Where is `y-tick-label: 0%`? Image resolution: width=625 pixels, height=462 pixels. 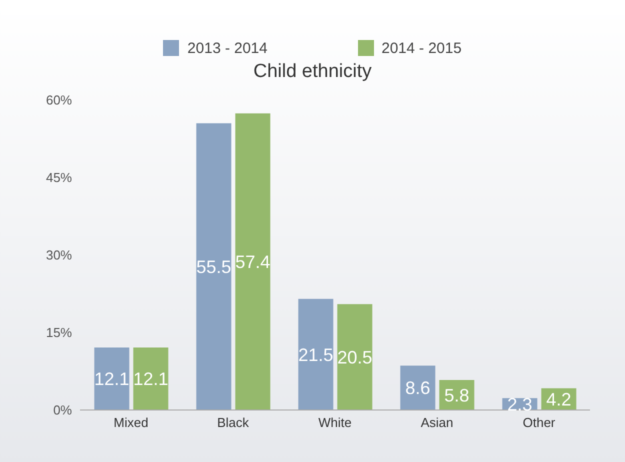
y-tick-label: 0% is located at coordinates (62, 410).